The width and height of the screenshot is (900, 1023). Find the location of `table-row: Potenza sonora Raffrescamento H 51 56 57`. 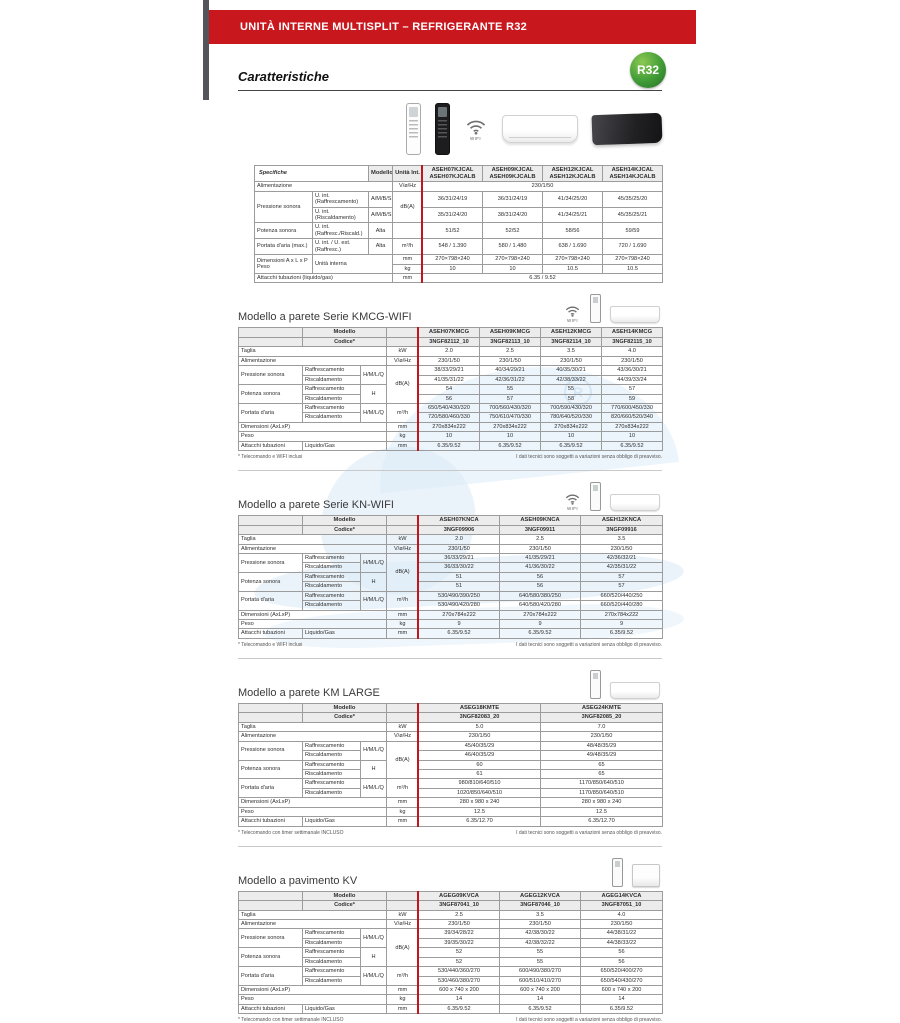

table-row: Potenza sonora Raffrescamento H 51 56 57 is located at coordinates (450, 581).